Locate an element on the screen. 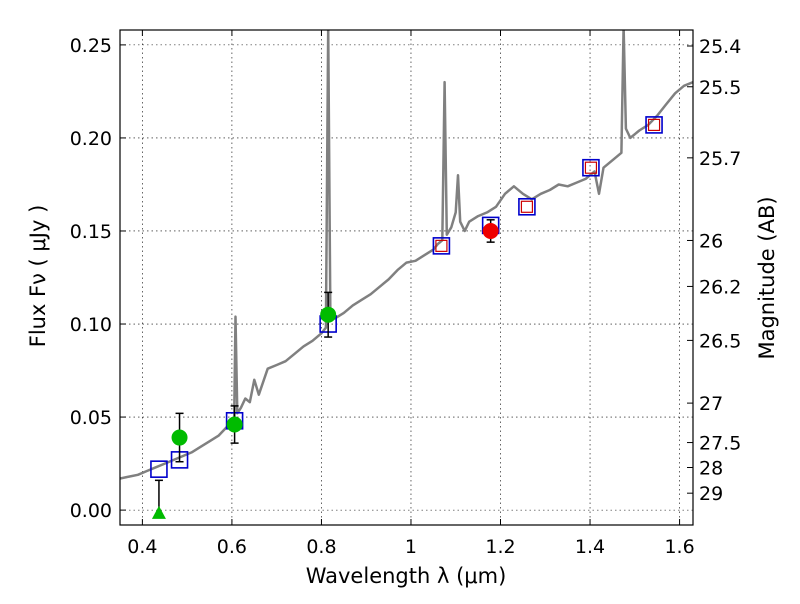  y-tick-label: 0.15 is located at coordinates (91, 232).